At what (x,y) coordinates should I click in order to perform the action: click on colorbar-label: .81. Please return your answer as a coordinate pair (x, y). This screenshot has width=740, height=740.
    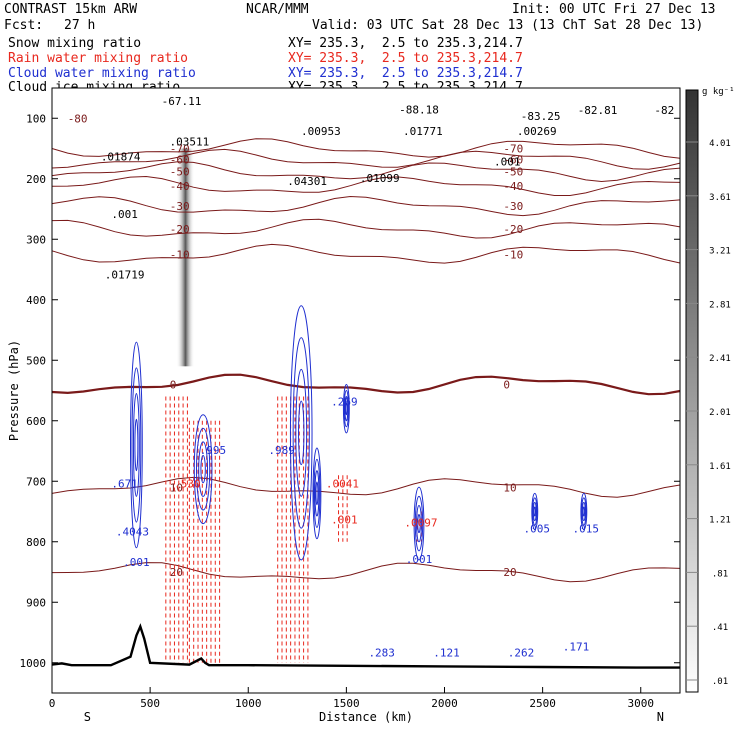
    Looking at the image, I should click on (720, 574).